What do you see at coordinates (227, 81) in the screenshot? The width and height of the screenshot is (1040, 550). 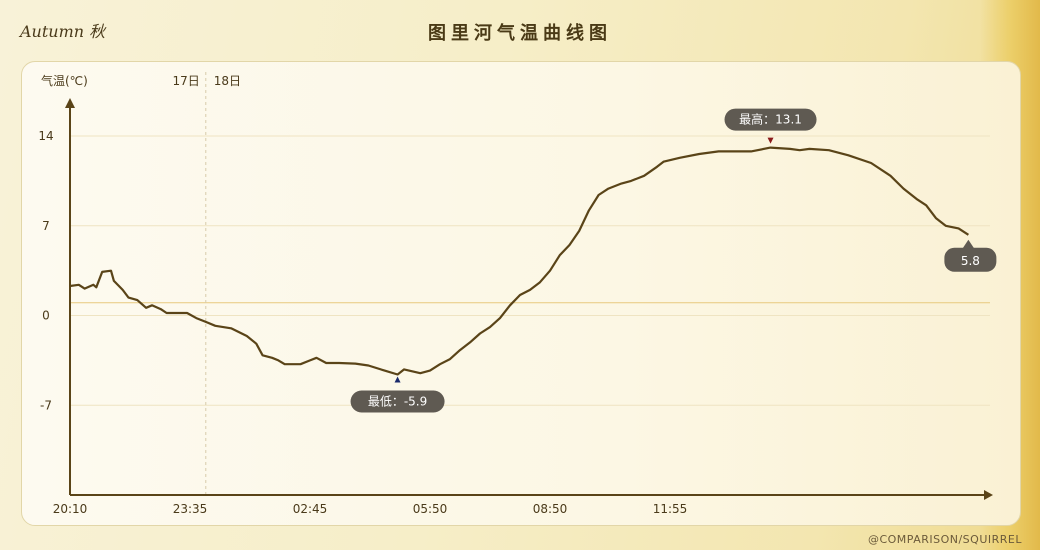 I see `date-label-18: 18日` at bounding box center [227, 81].